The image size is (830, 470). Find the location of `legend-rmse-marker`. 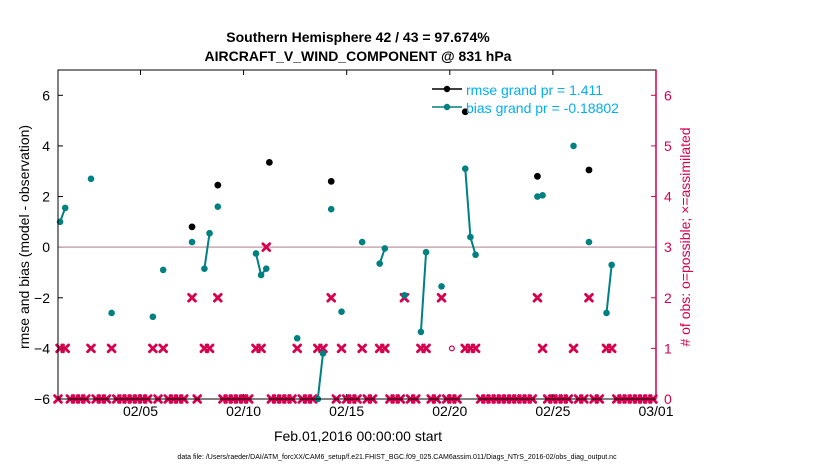

legend-rmse-marker is located at coordinates (447, 89).